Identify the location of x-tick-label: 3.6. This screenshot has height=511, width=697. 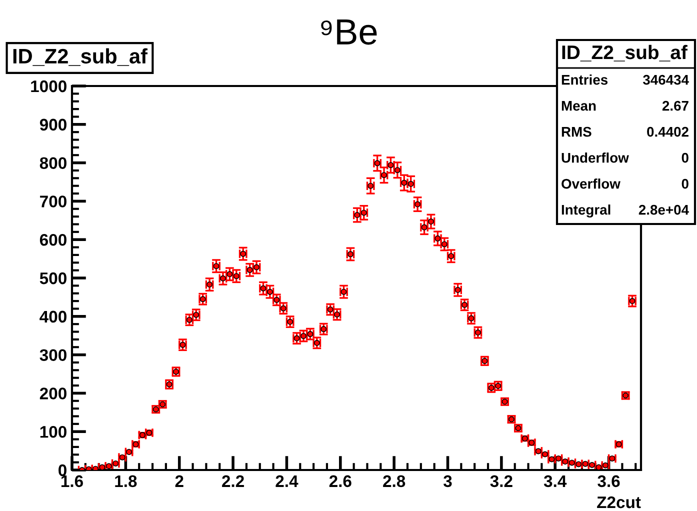
(609, 481).